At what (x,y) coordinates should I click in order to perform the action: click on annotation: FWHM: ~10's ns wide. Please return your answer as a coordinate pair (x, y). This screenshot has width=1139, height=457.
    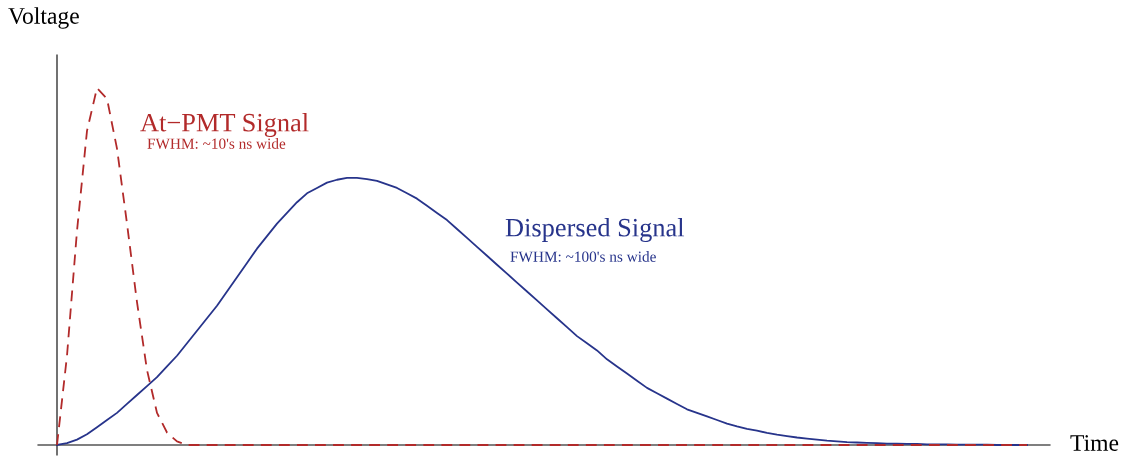
    Looking at the image, I should click on (216, 143).